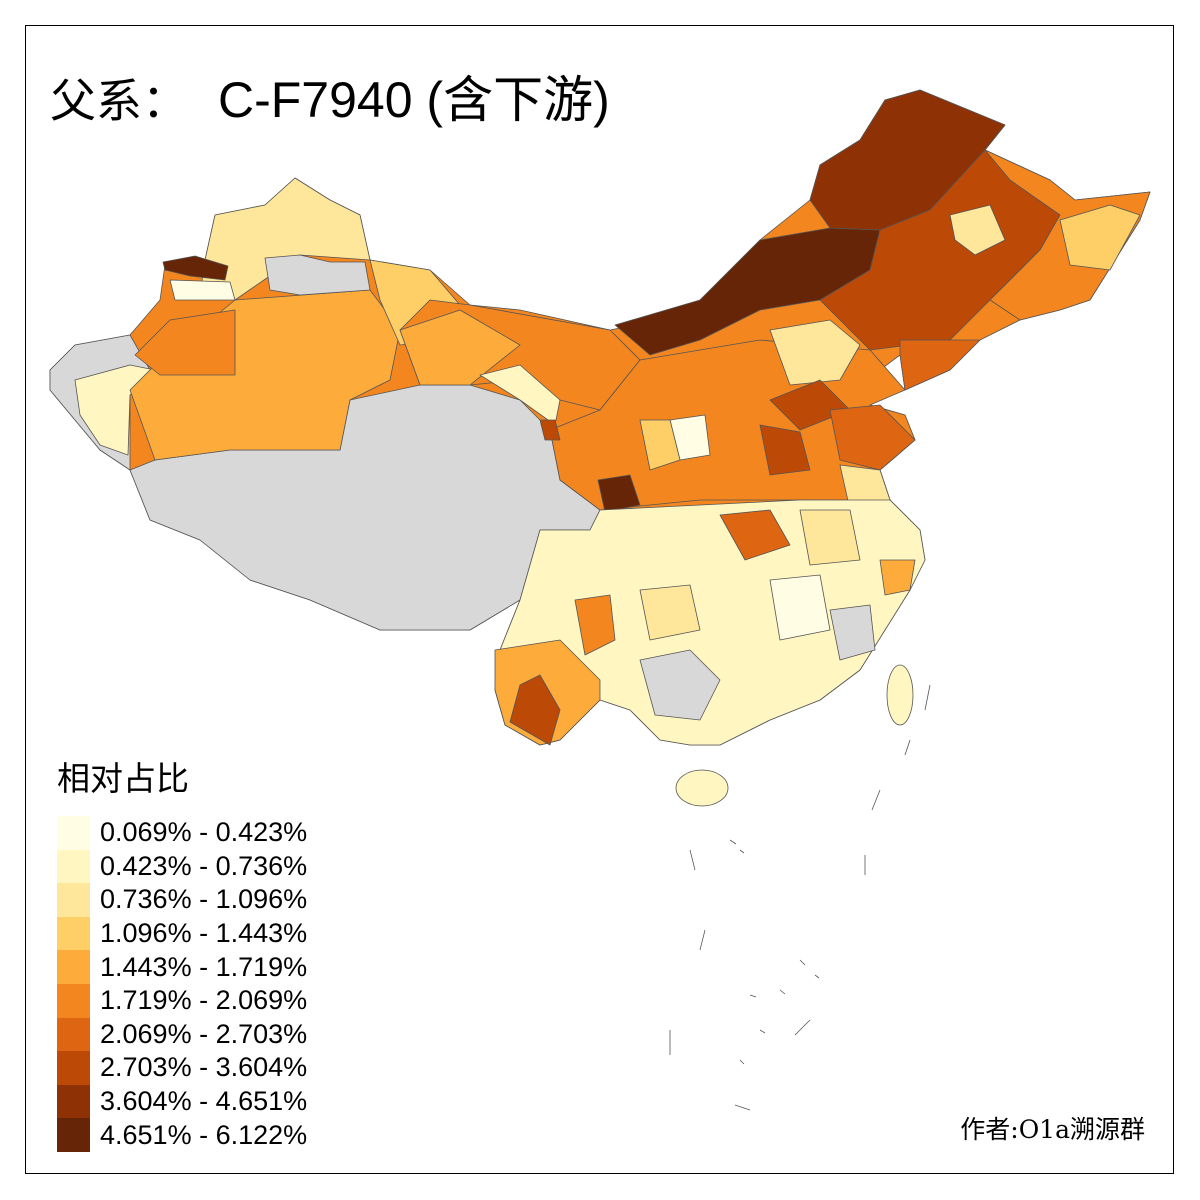 Image resolution: width=1200 pixels, height=1200 pixels. What do you see at coordinates (185, 342) in the screenshot?
I see `region-kashgar` at bounding box center [185, 342].